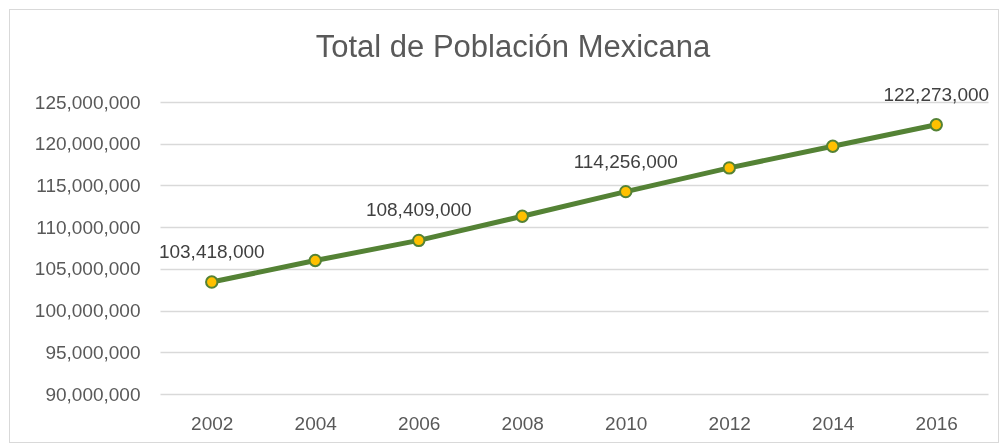 This screenshot has width=1003, height=447. What do you see at coordinates (87, 102) in the screenshot?
I see `y-tick-label: 125,000,000` at bounding box center [87, 102].